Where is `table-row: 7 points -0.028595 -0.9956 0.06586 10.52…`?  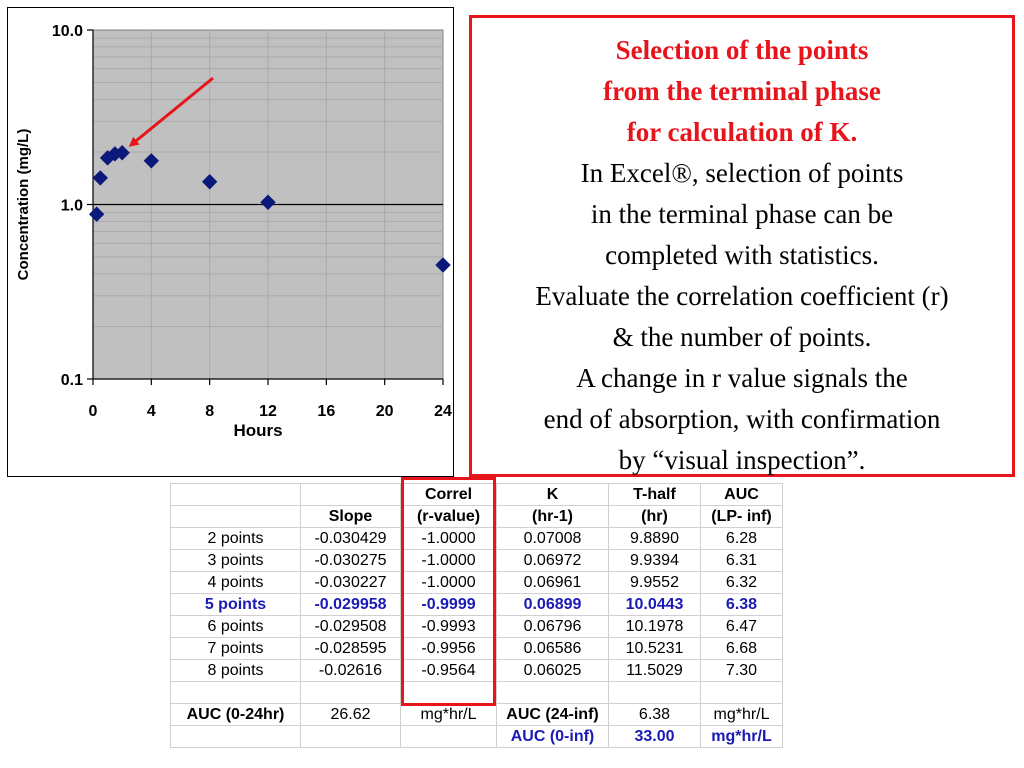
table-row: 7 points -0.028595 -0.9956 0.06586 10.52… is located at coordinates (476, 648).